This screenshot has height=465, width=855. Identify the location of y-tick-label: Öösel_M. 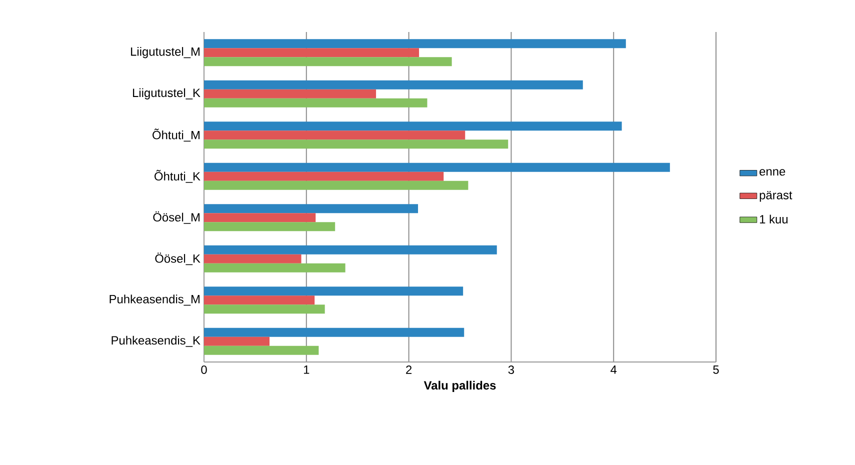
(176, 217).